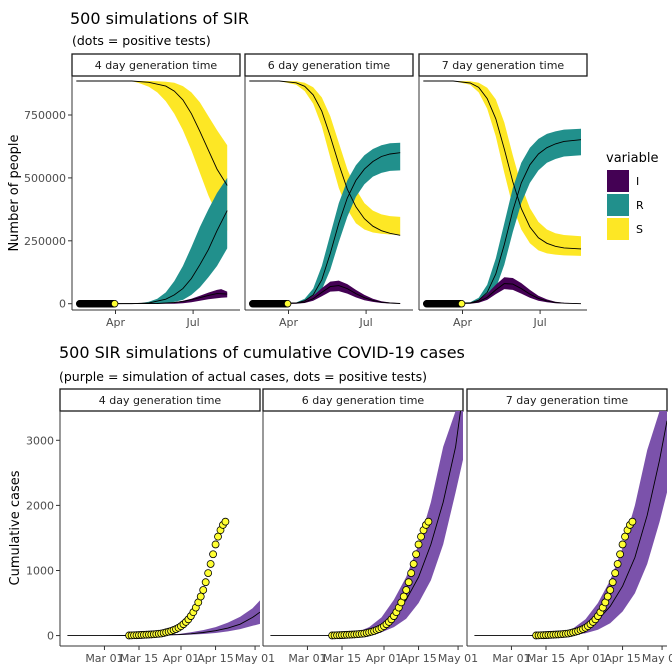 The height and width of the screenshot is (672, 672). I want to click on sir-strip-label: 4 day generation time, so click(156, 65).